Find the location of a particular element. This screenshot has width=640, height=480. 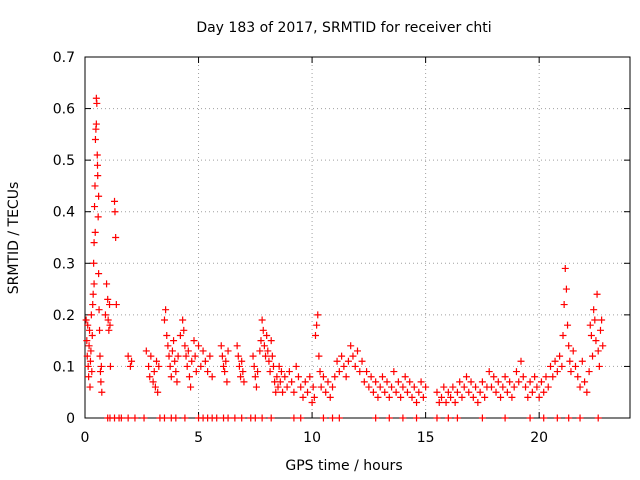

x-tick-label: 10 is located at coordinates (312, 438).